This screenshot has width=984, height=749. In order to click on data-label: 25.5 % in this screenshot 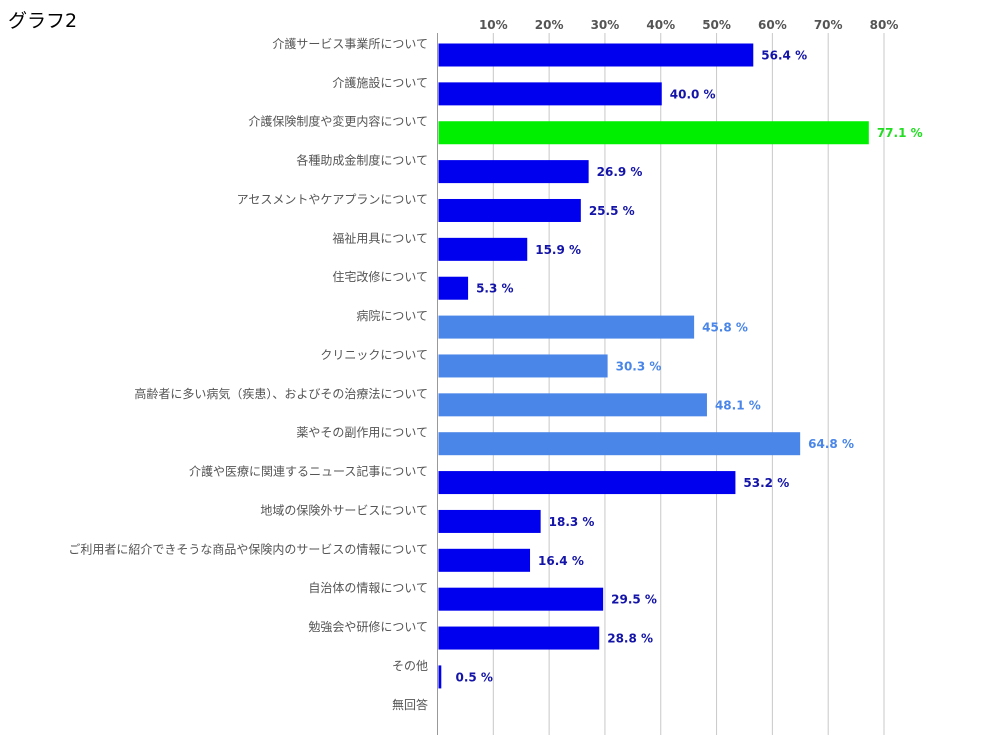, I will do `click(612, 211)`.